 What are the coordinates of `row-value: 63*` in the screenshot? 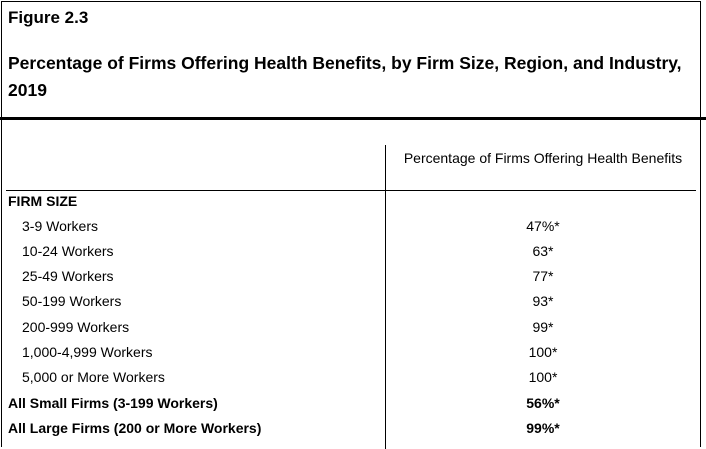 It's located at (543, 251).